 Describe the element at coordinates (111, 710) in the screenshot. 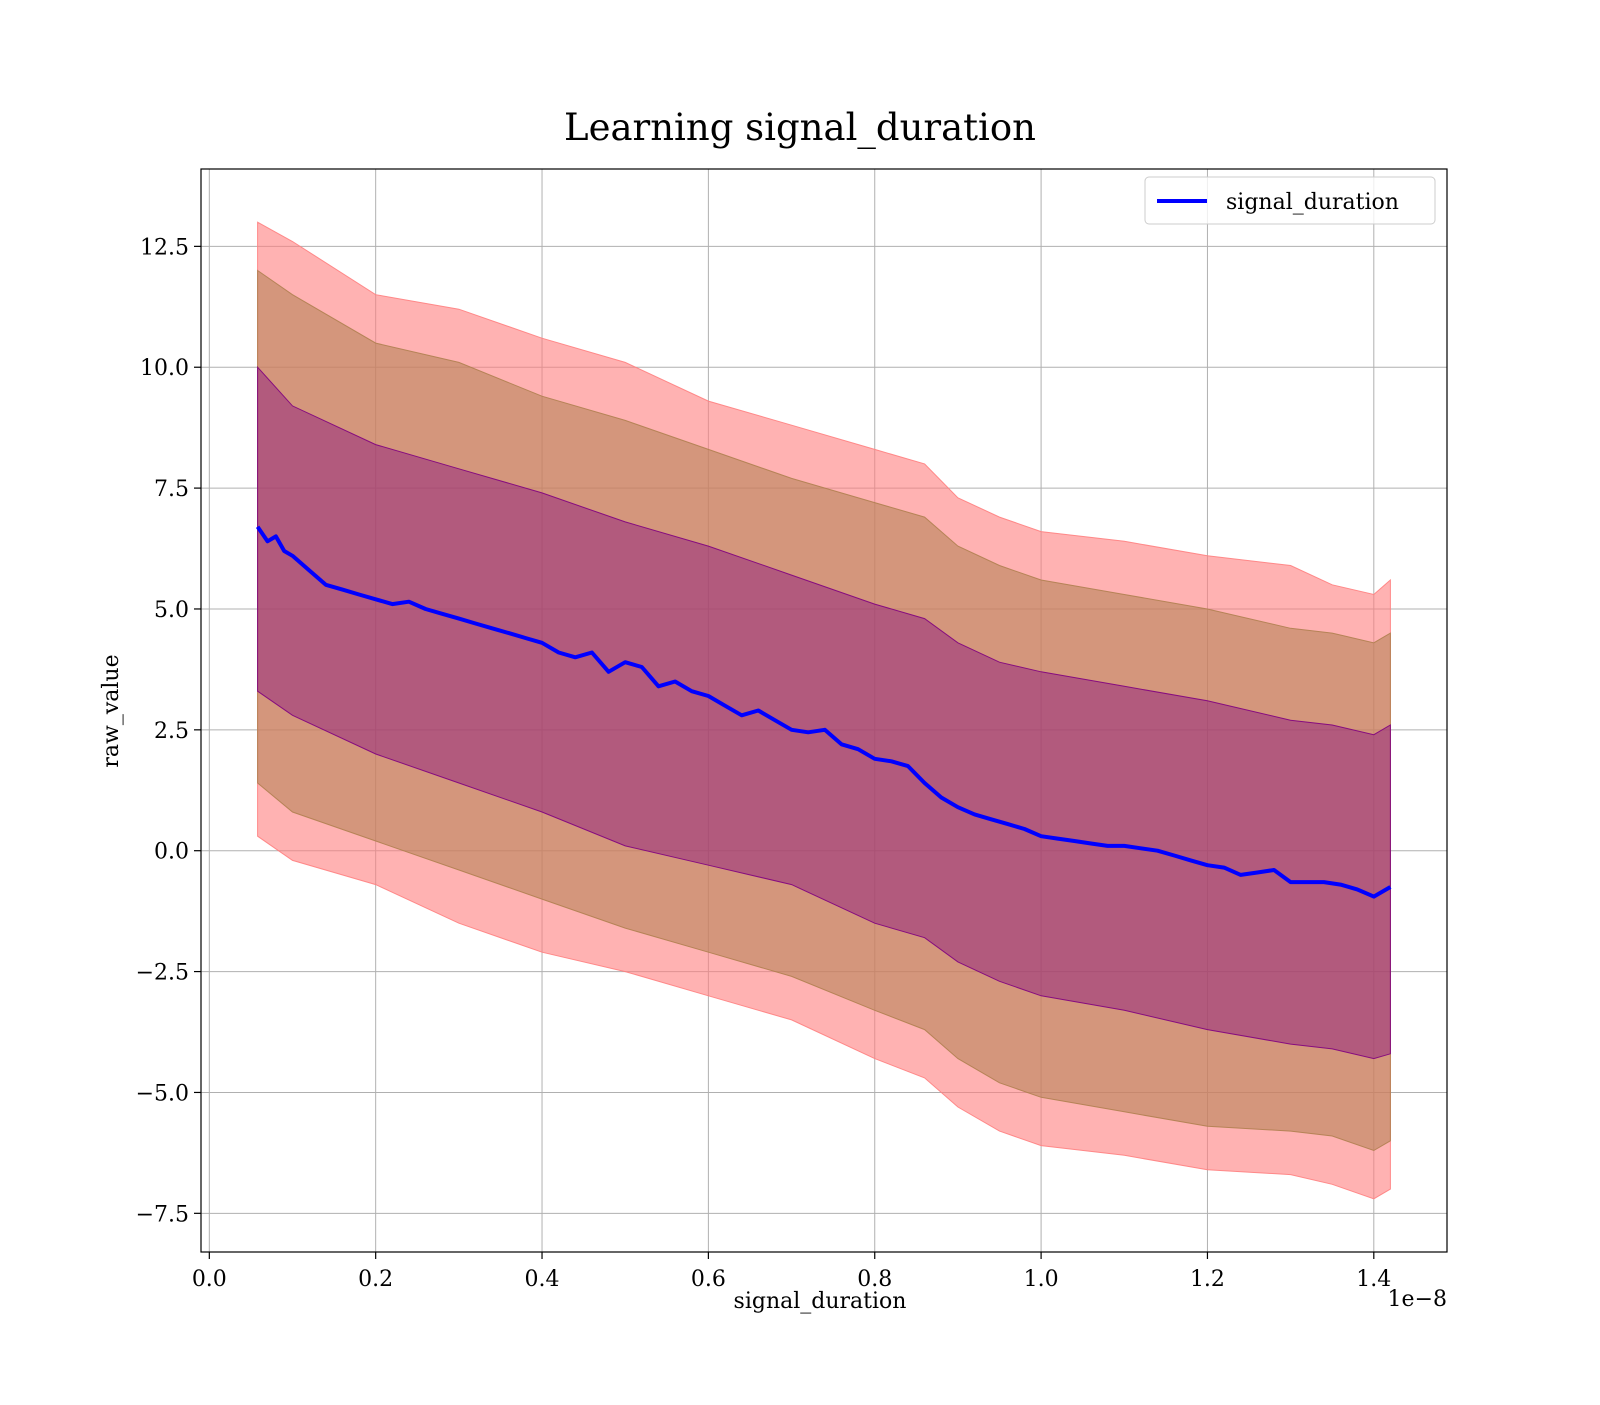

I see `y-axis-label: raw_value` at that location.